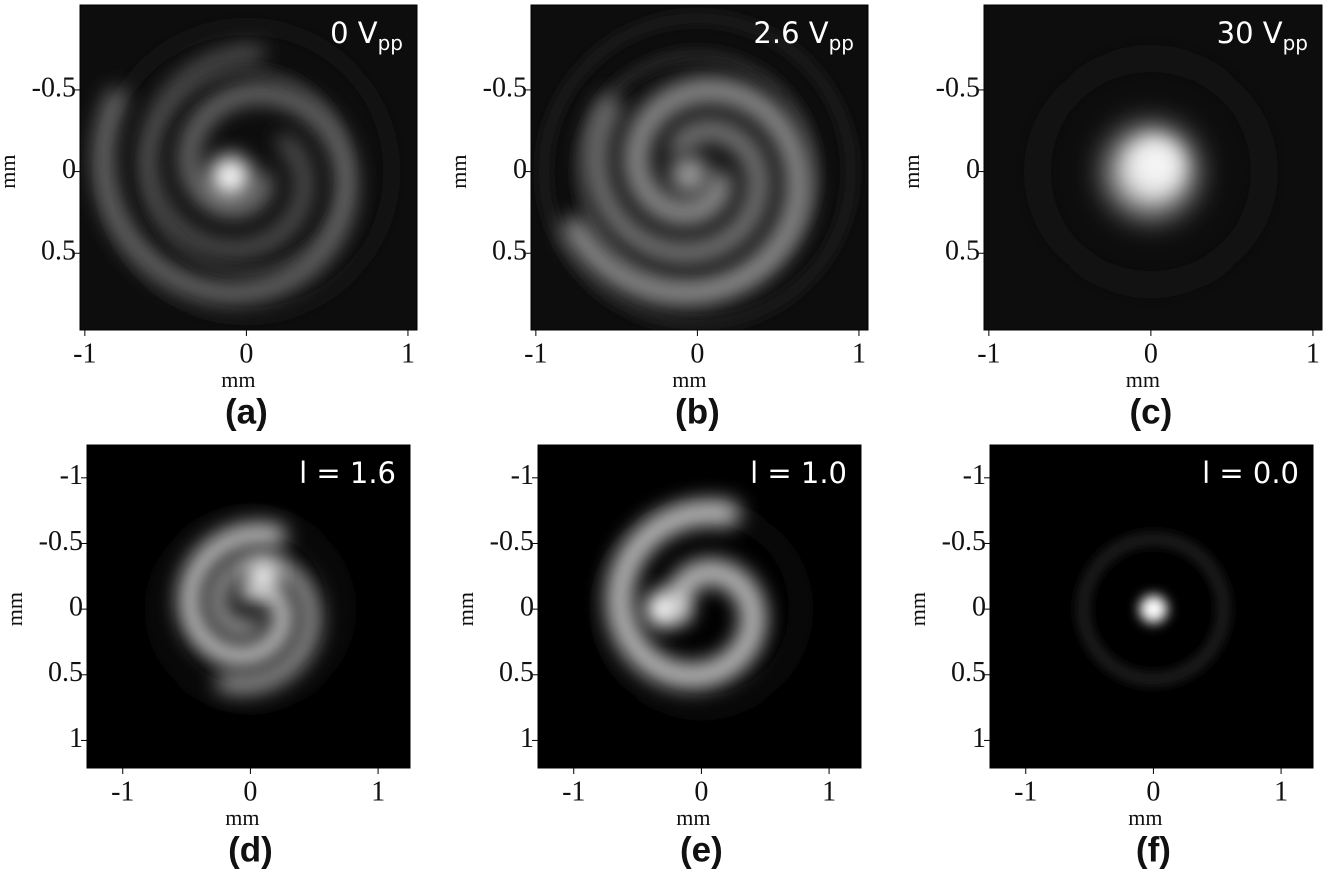 Image resolution: width=1328 pixels, height=876 pixels. I want to click on annotation: 30 Vpp, so click(1262, 35).